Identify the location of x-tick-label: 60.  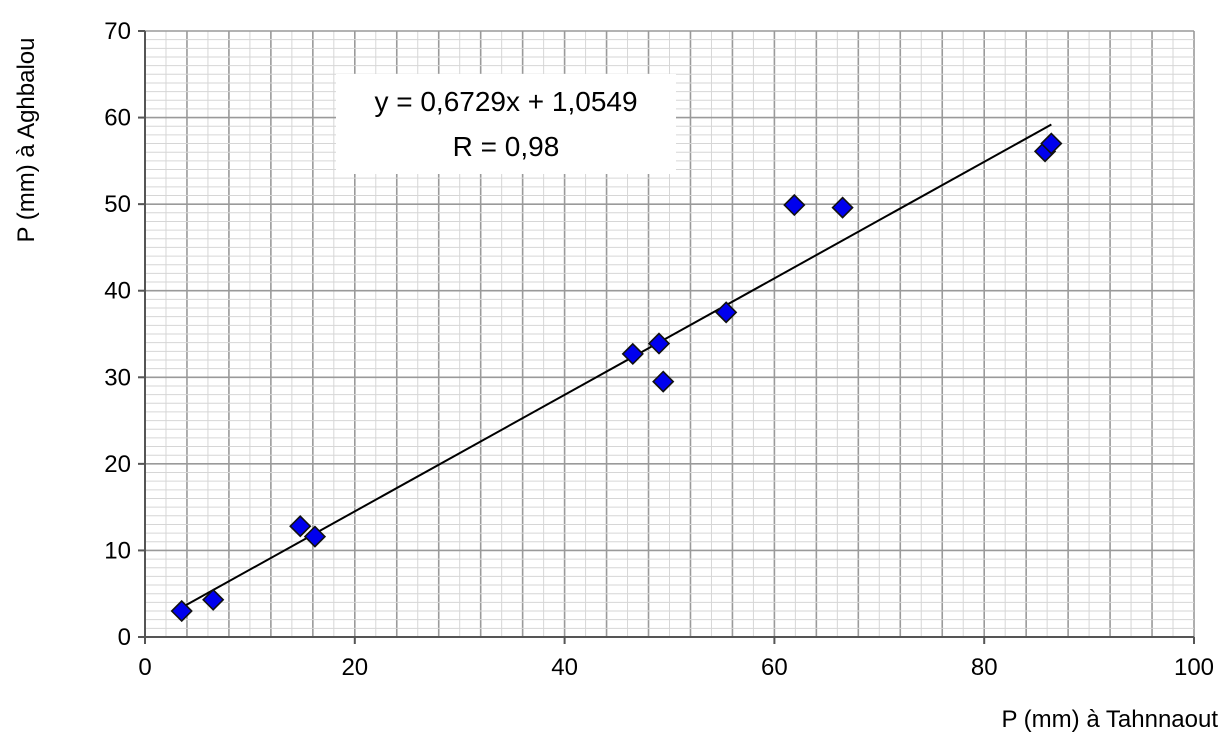
(774, 667).